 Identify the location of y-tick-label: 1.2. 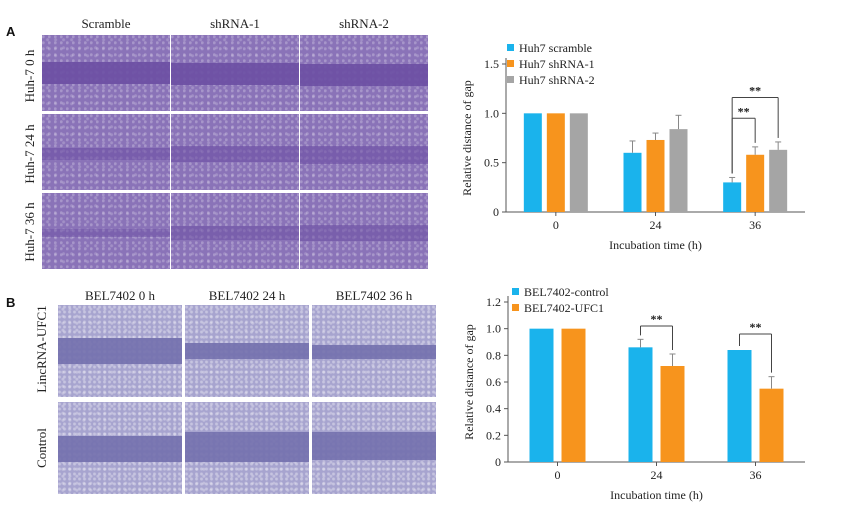
(493, 302).